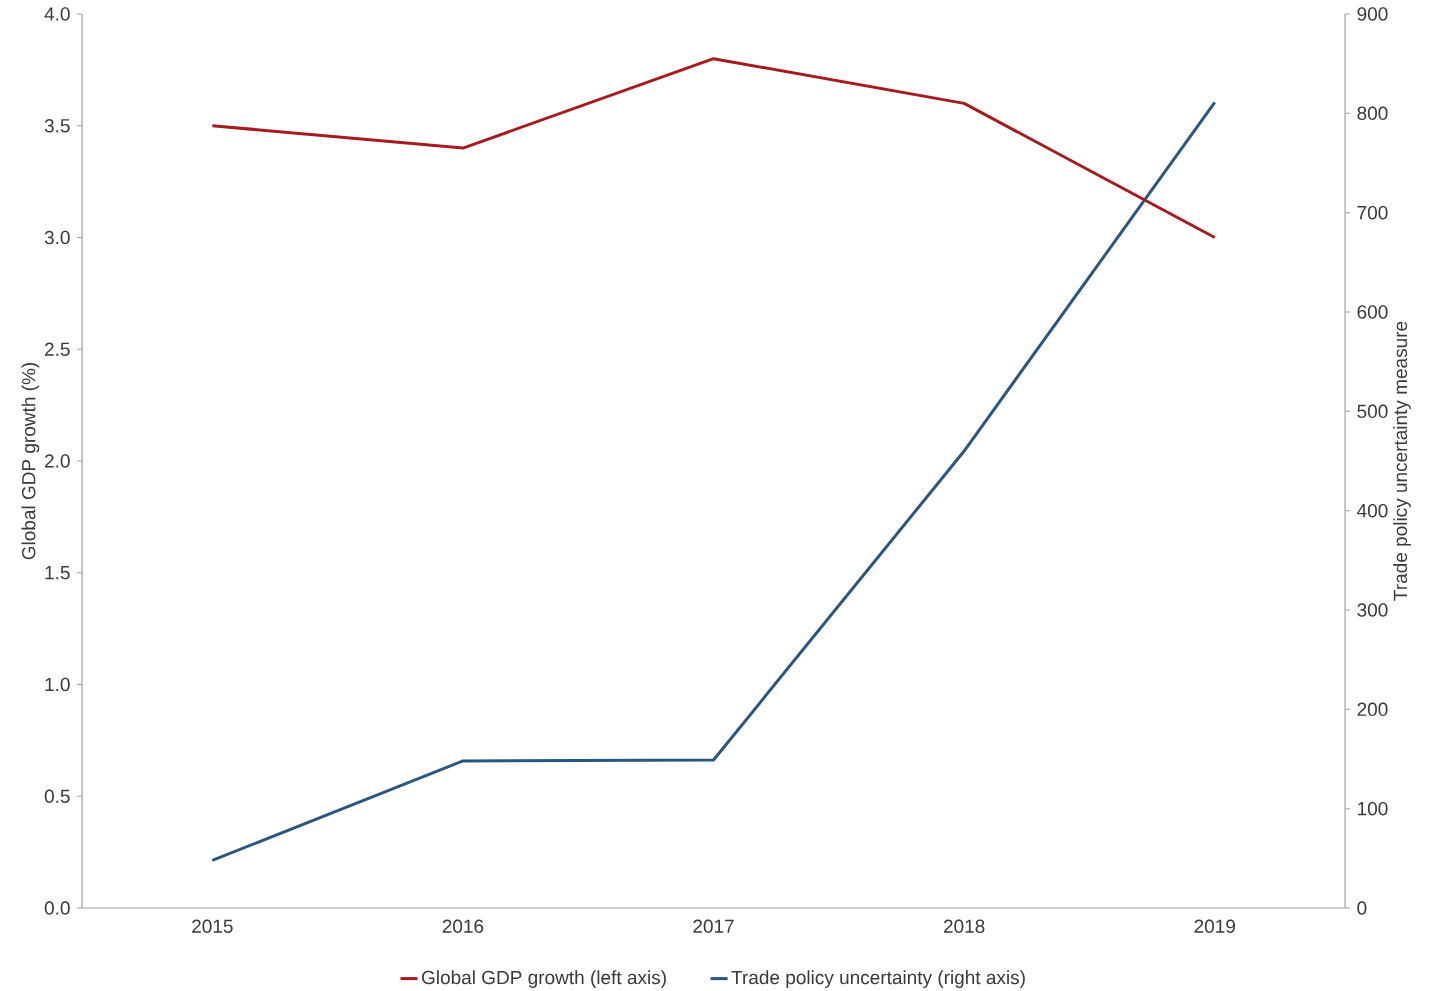  Describe the element at coordinates (878, 979) in the screenshot. I see `legend-label: Trade policy uncertainty (right axis)` at that location.